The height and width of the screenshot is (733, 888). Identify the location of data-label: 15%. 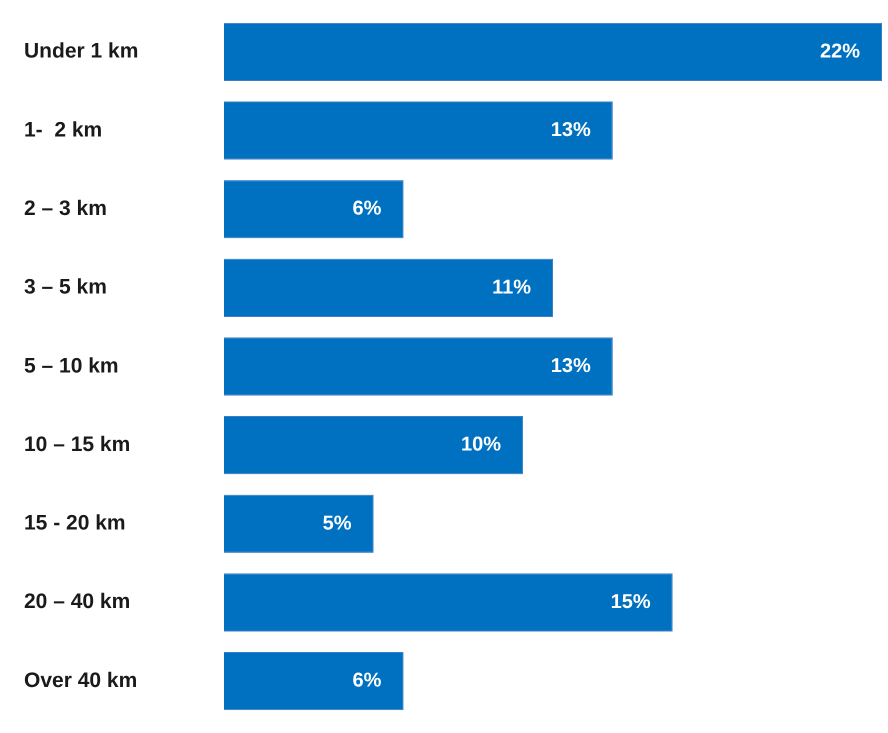
(630, 601).